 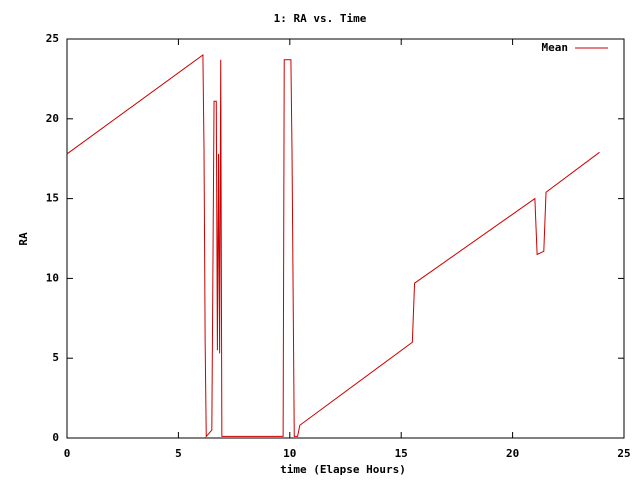 What do you see at coordinates (343, 469) in the screenshot?
I see `x-axis-label: time (Elapse Hours)` at bounding box center [343, 469].